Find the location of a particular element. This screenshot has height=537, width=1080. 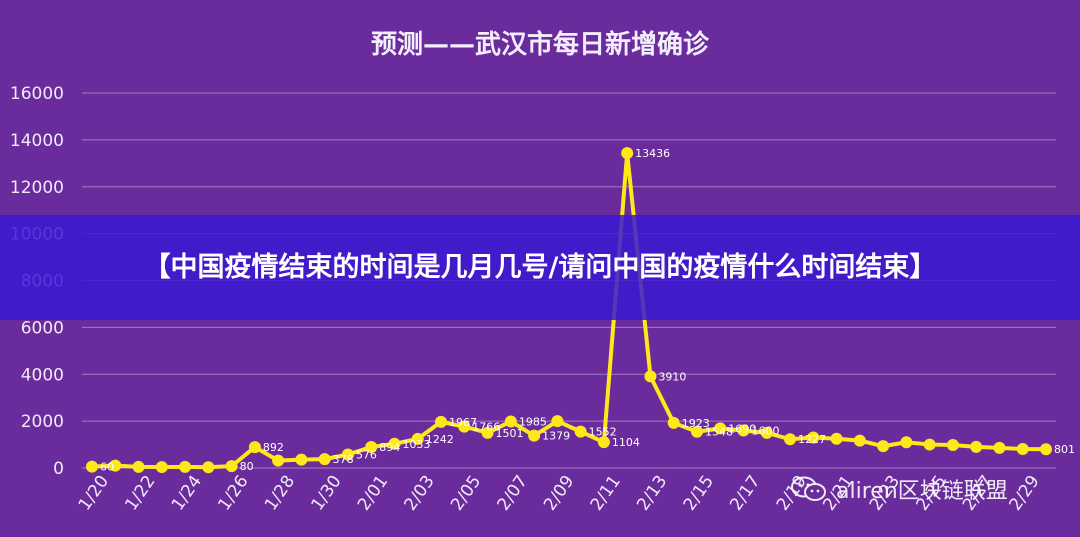

data-label: 1967 is located at coordinates (463, 422).